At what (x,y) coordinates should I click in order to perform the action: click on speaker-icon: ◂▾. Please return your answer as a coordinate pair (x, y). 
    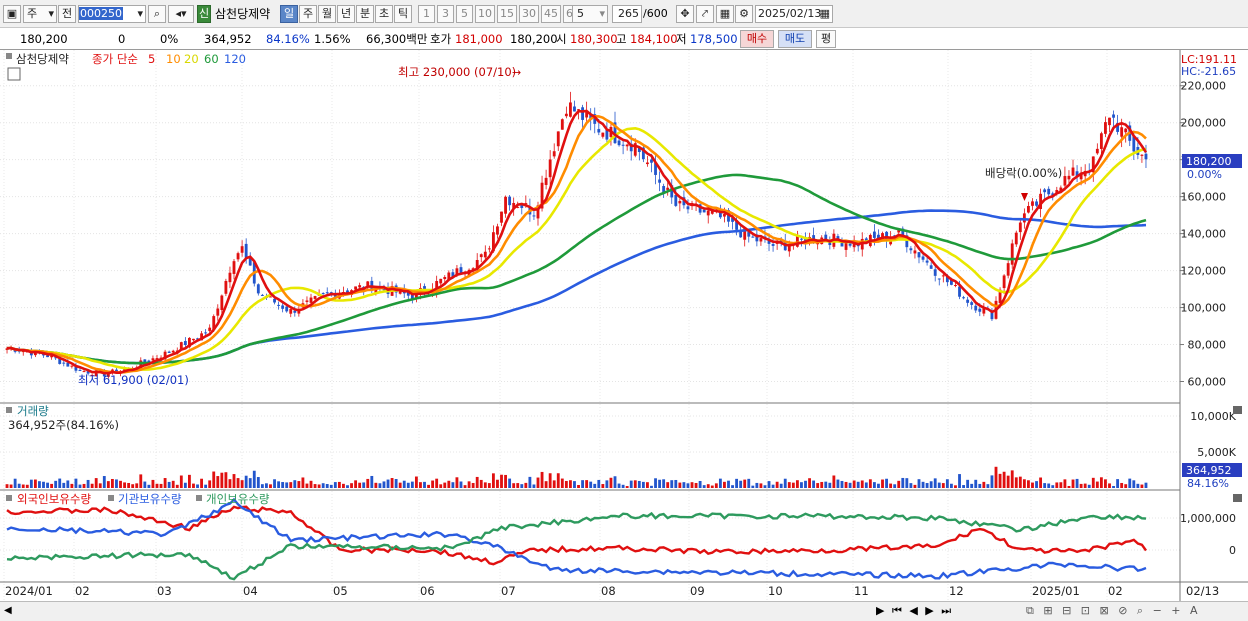
    Looking at the image, I should click on (181, 14).